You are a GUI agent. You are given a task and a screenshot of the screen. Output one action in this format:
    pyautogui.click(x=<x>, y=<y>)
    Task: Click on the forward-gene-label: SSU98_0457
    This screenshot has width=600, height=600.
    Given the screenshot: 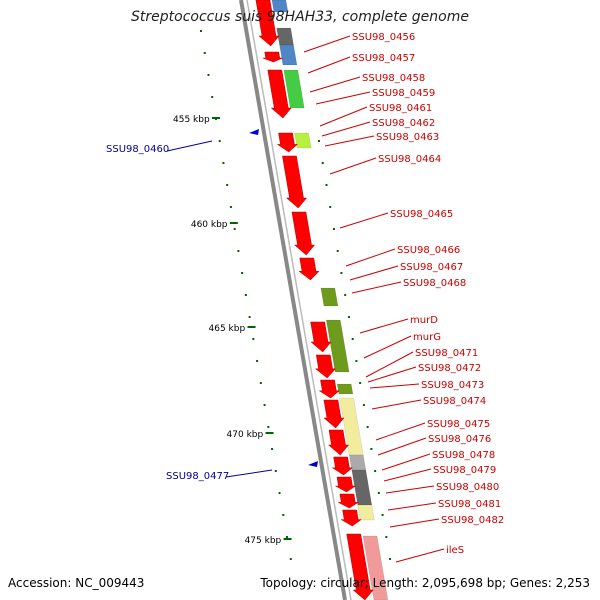 What is the action you would take?
    pyautogui.click(x=383, y=58)
    